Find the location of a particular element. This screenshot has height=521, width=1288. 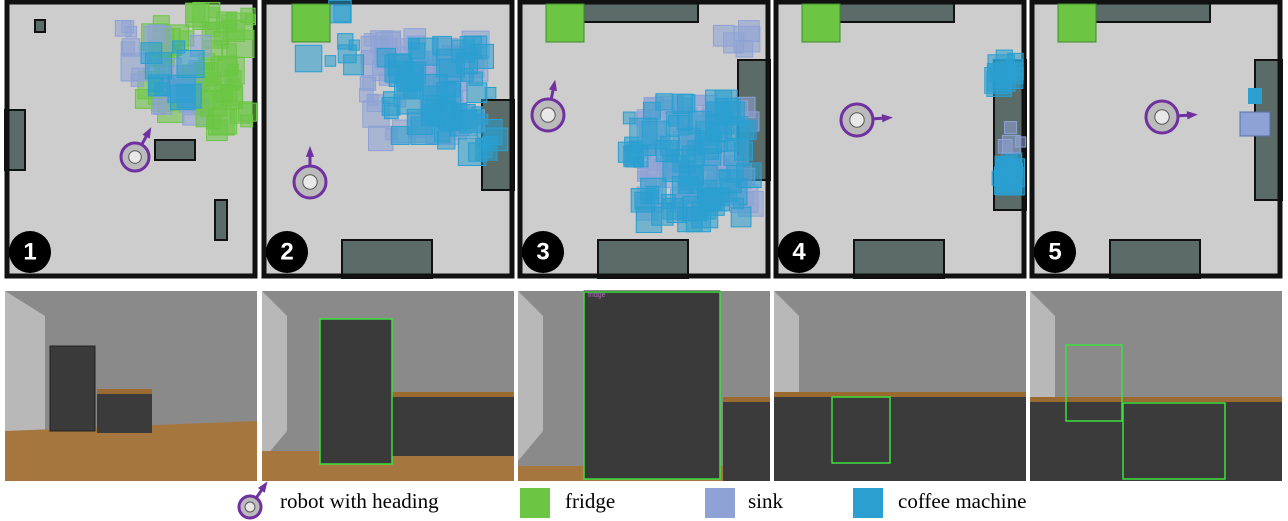

camera-view: fridge is located at coordinates (644, 385).